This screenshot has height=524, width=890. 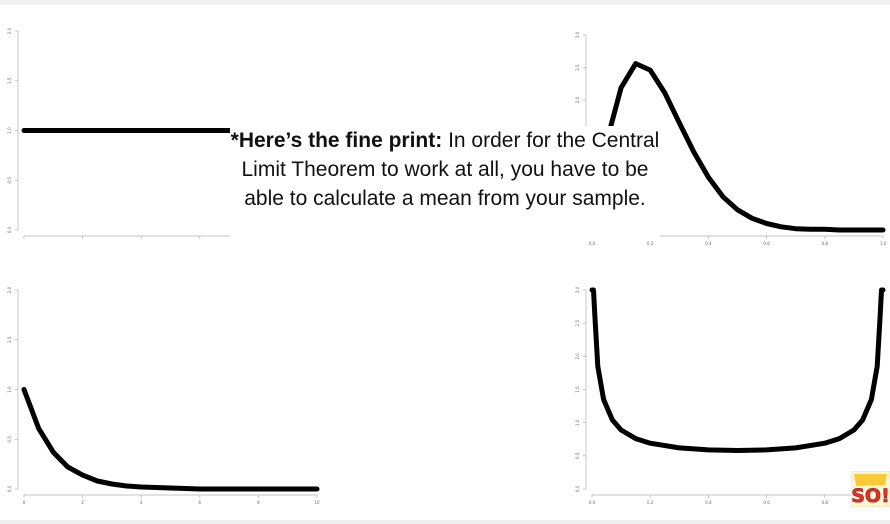 I want to click on bottom-strip, so click(x=445, y=522).